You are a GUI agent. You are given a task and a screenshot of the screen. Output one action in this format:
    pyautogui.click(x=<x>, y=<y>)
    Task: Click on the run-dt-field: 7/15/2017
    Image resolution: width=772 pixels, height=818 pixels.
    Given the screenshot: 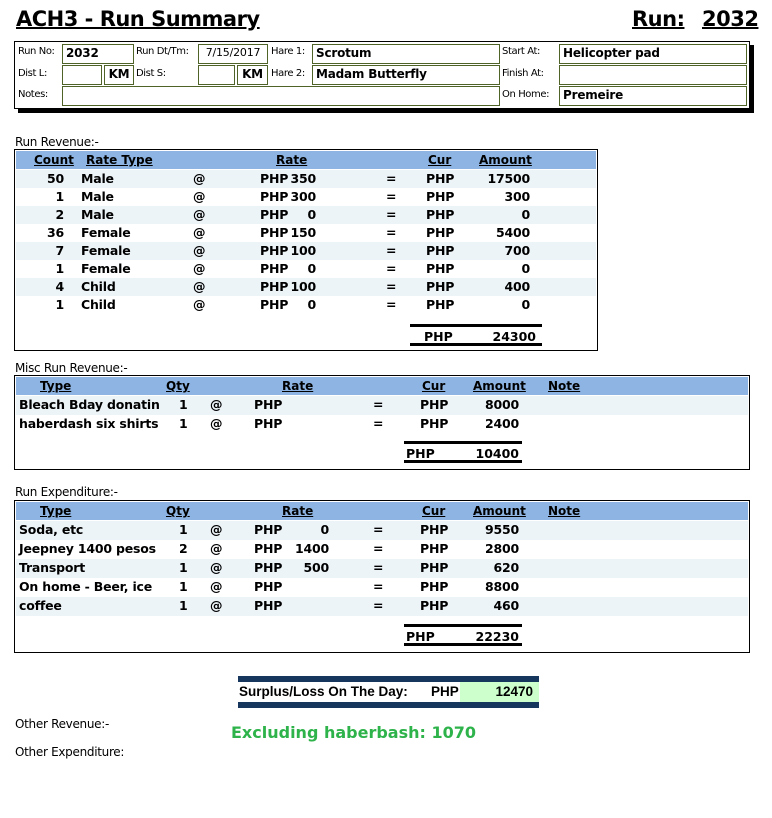 What is the action you would take?
    pyautogui.click(x=233, y=54)
    